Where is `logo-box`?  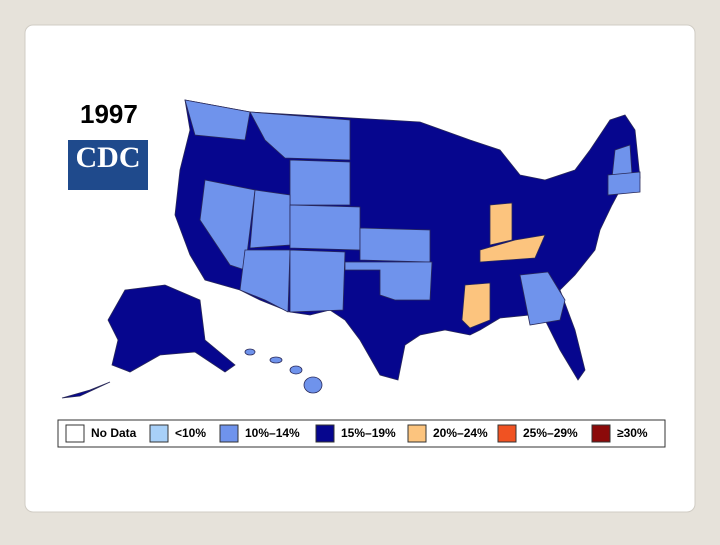
logo-box is located at coordinates (108, 165).